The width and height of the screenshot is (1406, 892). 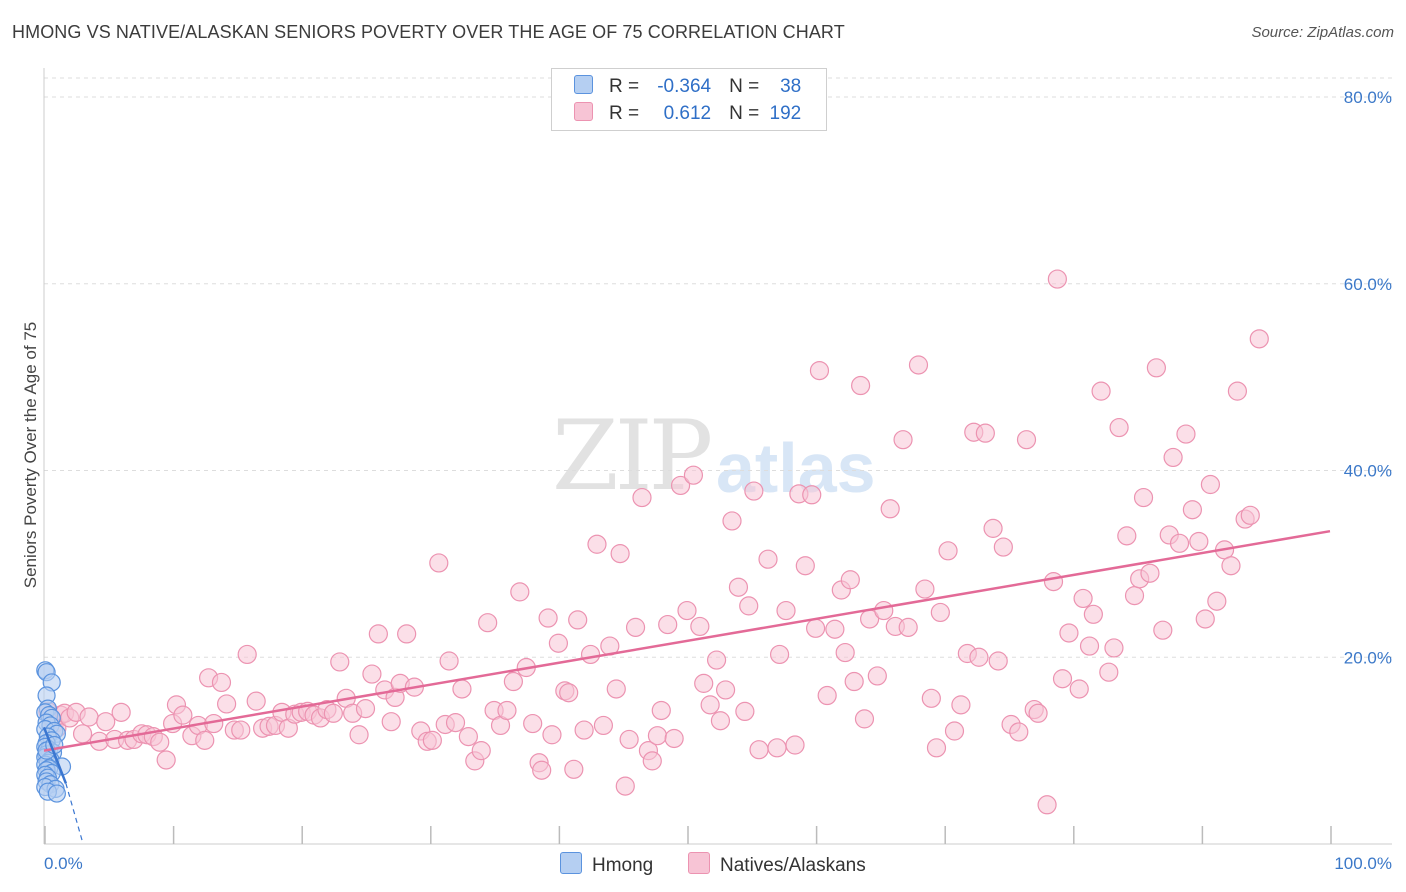 What do you see at coordinates (785, 113) in the screenshot?
I see `natives-n-value: 192` at bounding box center [785, 113].